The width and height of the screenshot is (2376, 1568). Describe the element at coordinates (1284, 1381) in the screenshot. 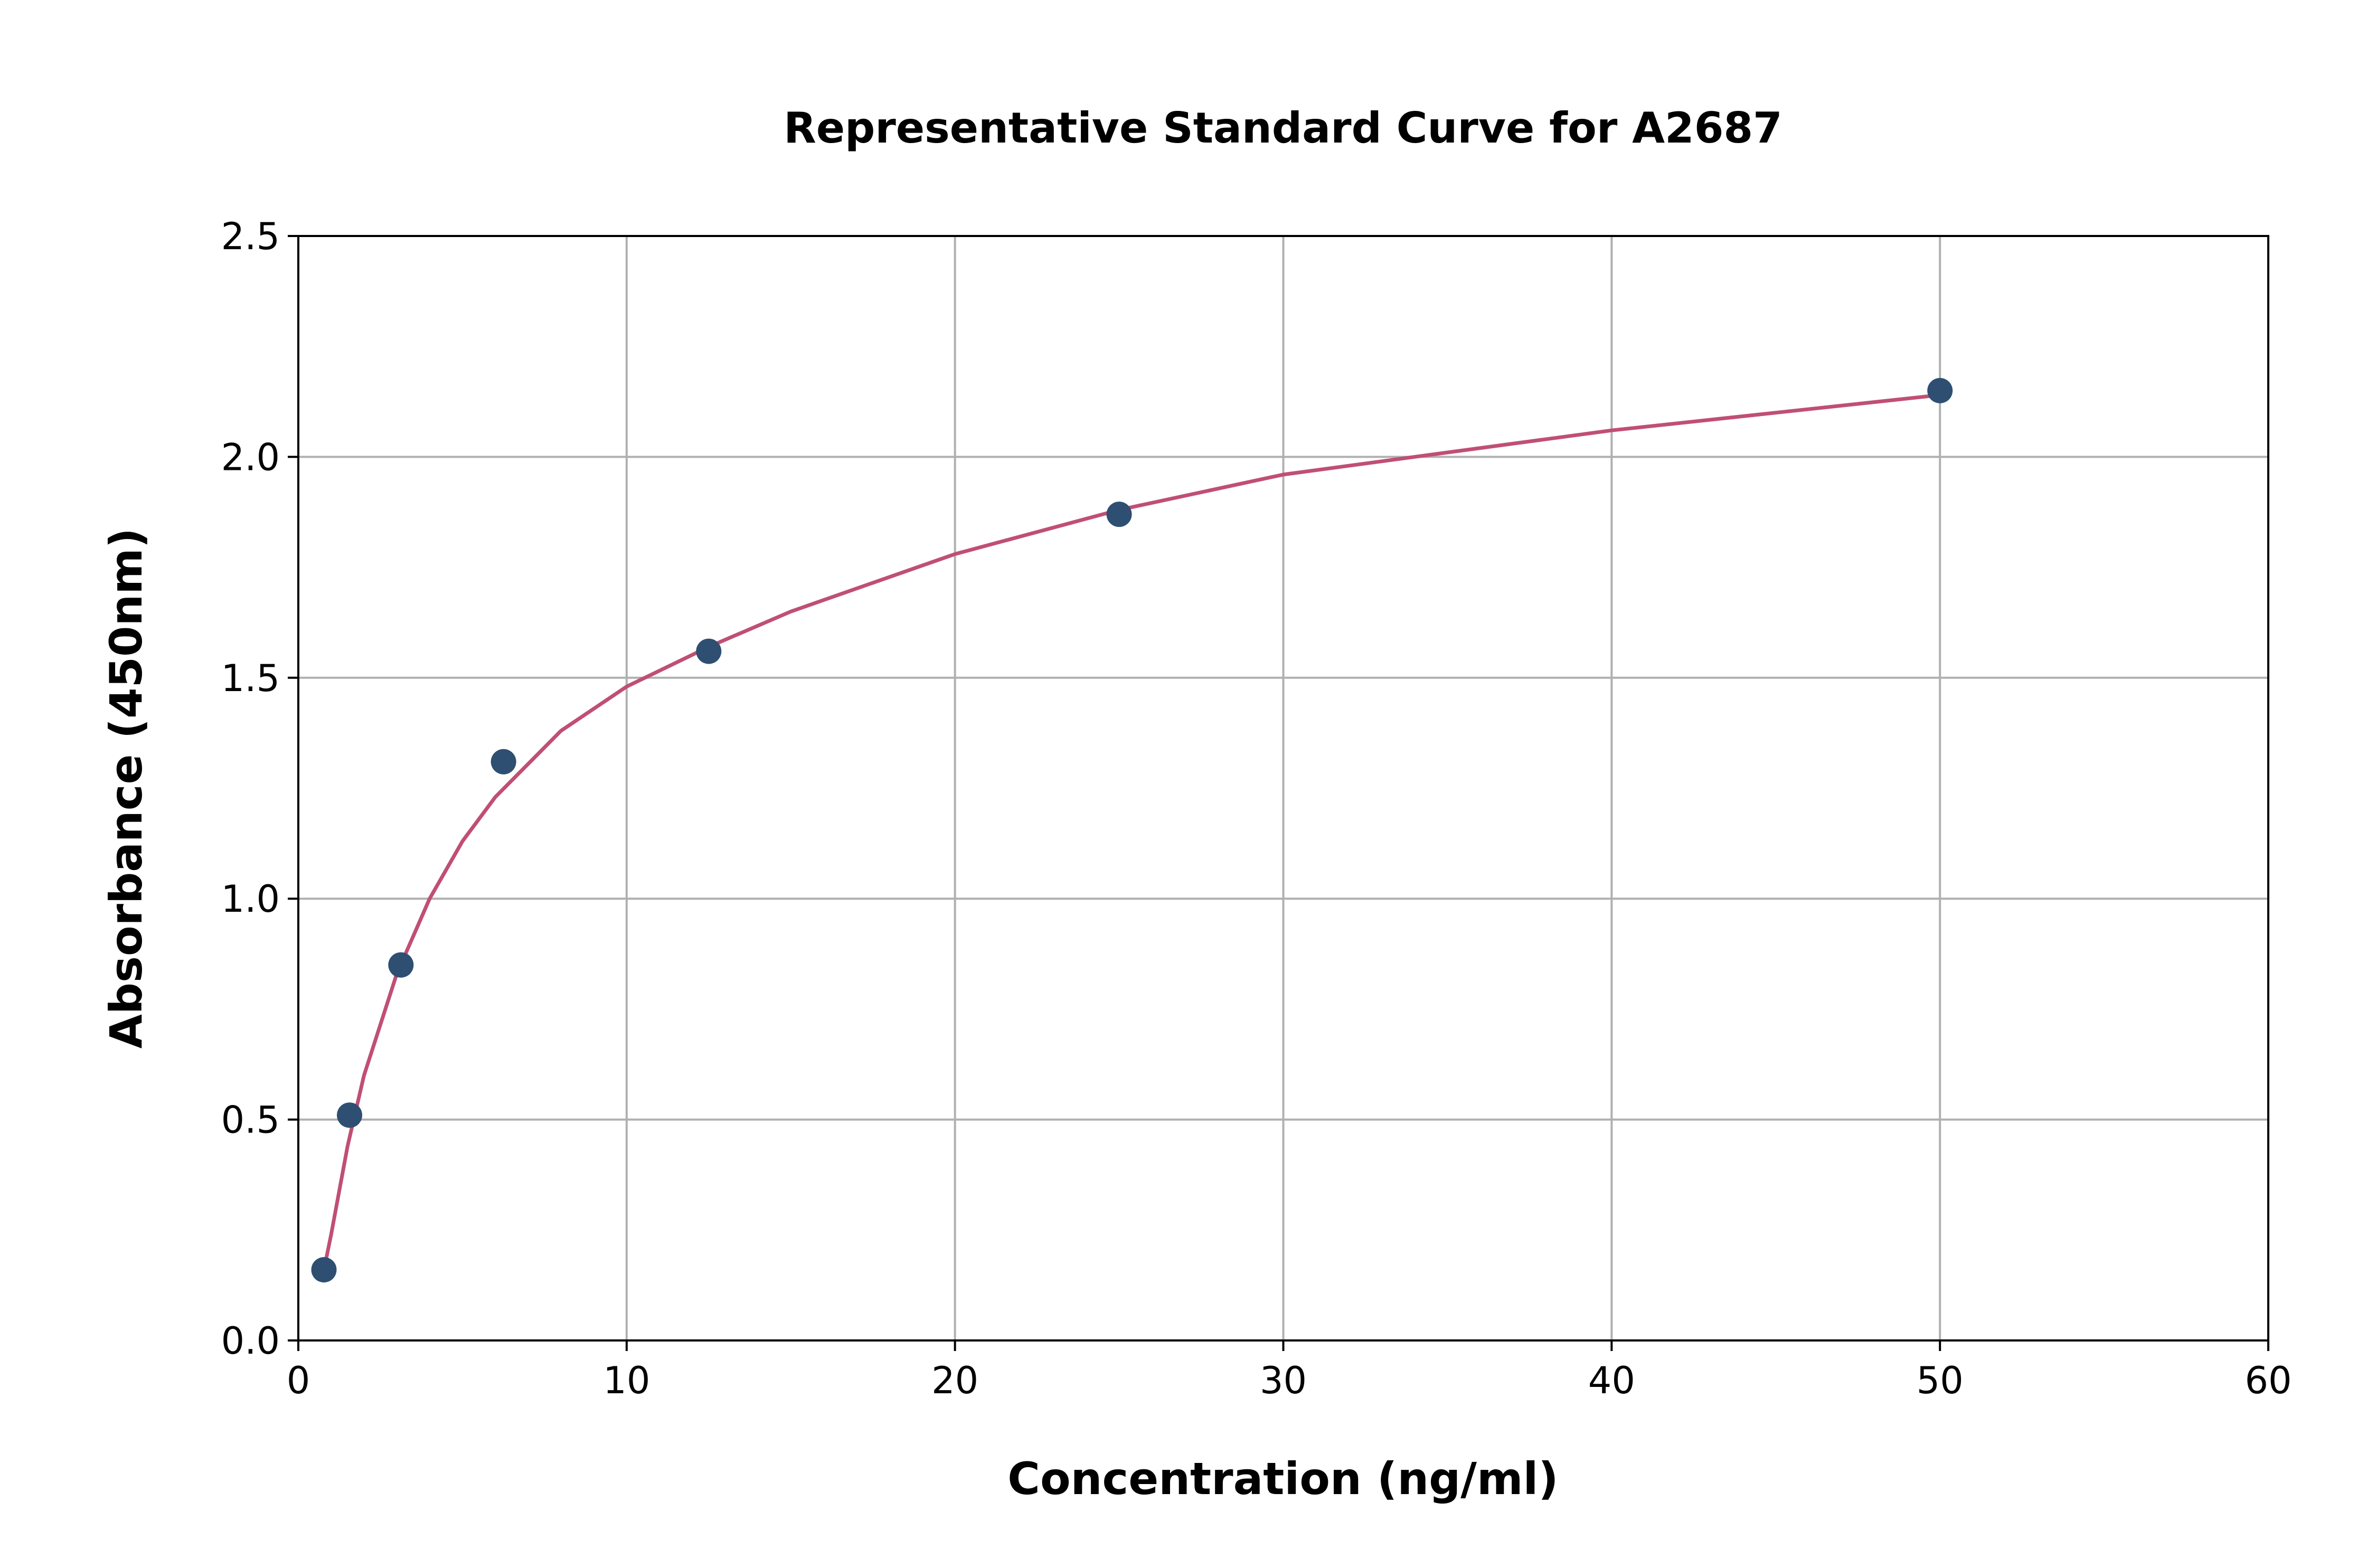

I see `x-tick-label: 30` at that location.